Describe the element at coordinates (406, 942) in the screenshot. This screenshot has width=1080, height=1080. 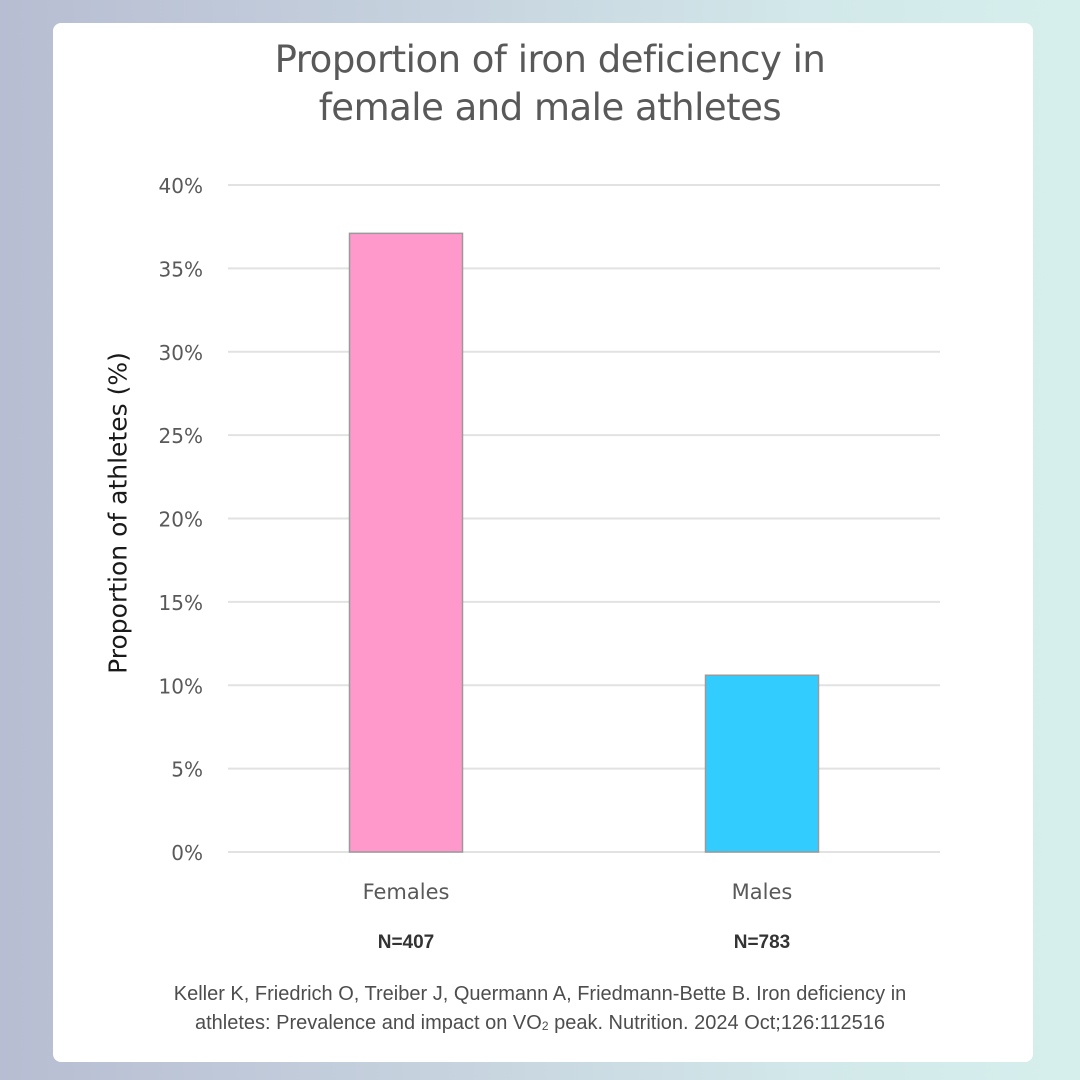
I see `sample-size-label: N=407` at that location.